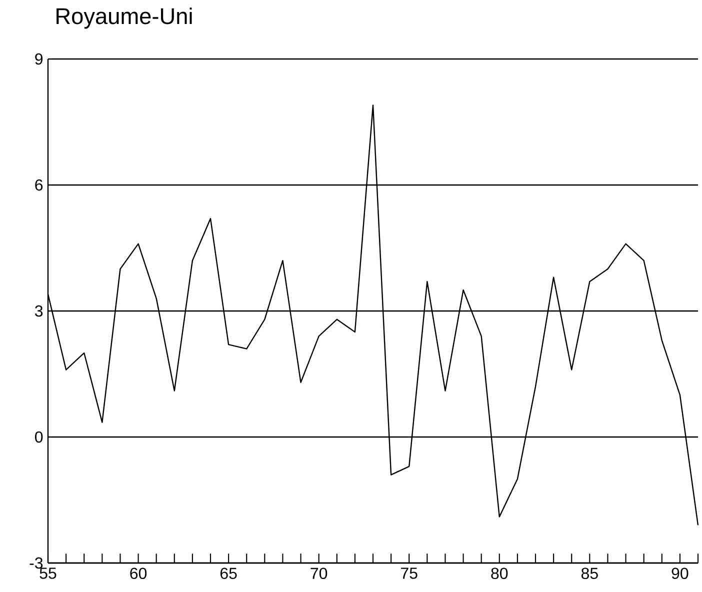  I want to click on y-tick-label: 6, so click(39, 185).